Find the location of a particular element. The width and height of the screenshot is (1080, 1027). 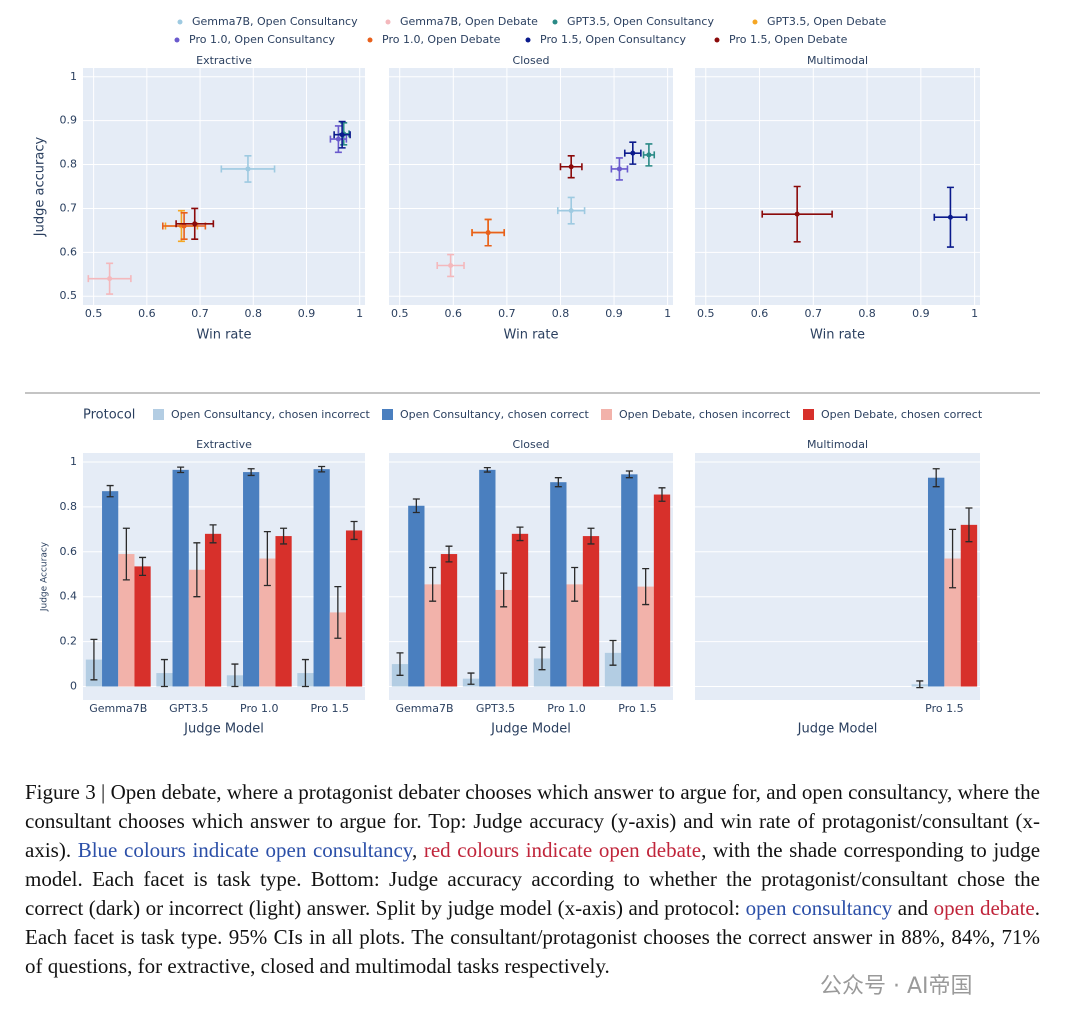

x-axis-label: Judge Model is located at coordinates (530, 729).